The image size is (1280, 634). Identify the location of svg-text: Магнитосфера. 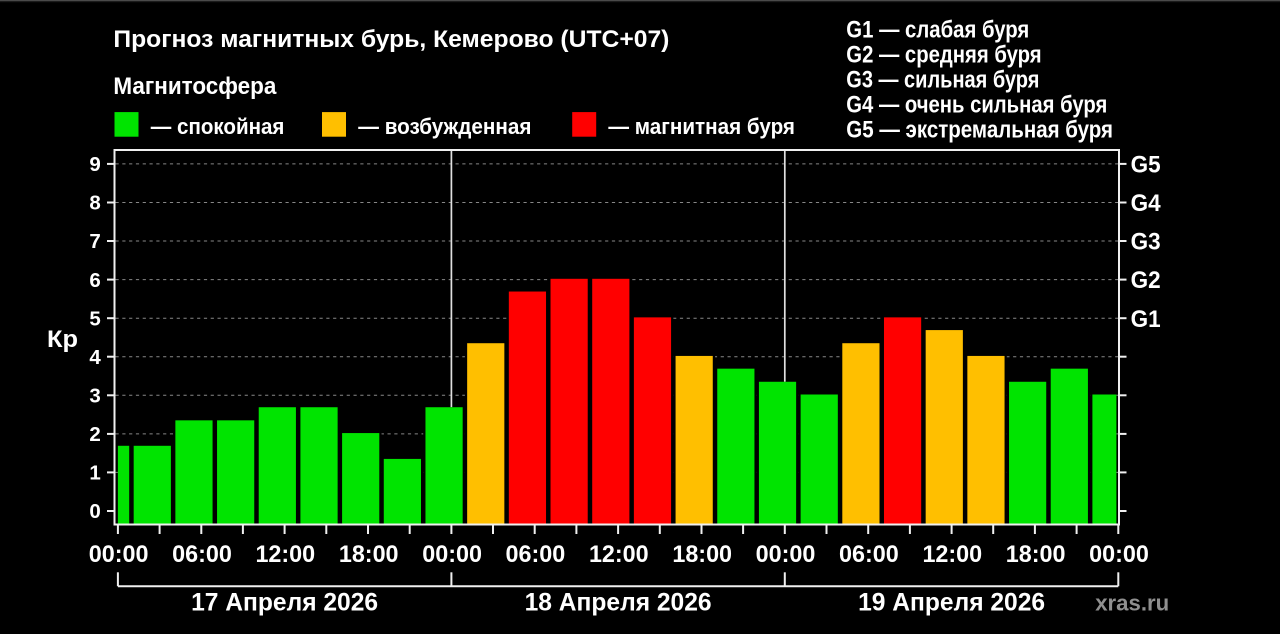
(194, 86).